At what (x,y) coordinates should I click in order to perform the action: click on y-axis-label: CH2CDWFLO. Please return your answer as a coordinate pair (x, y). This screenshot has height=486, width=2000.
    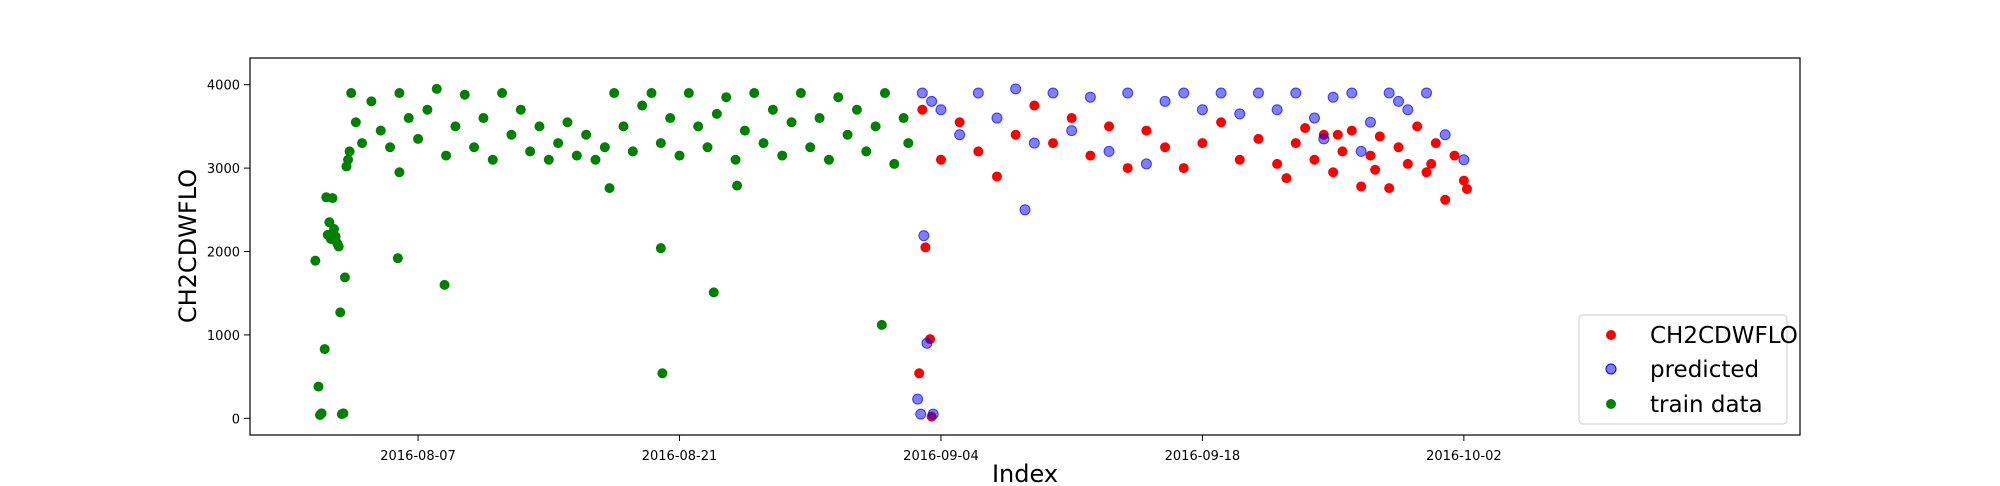
    Looking at the image, I should click on (188, 246).